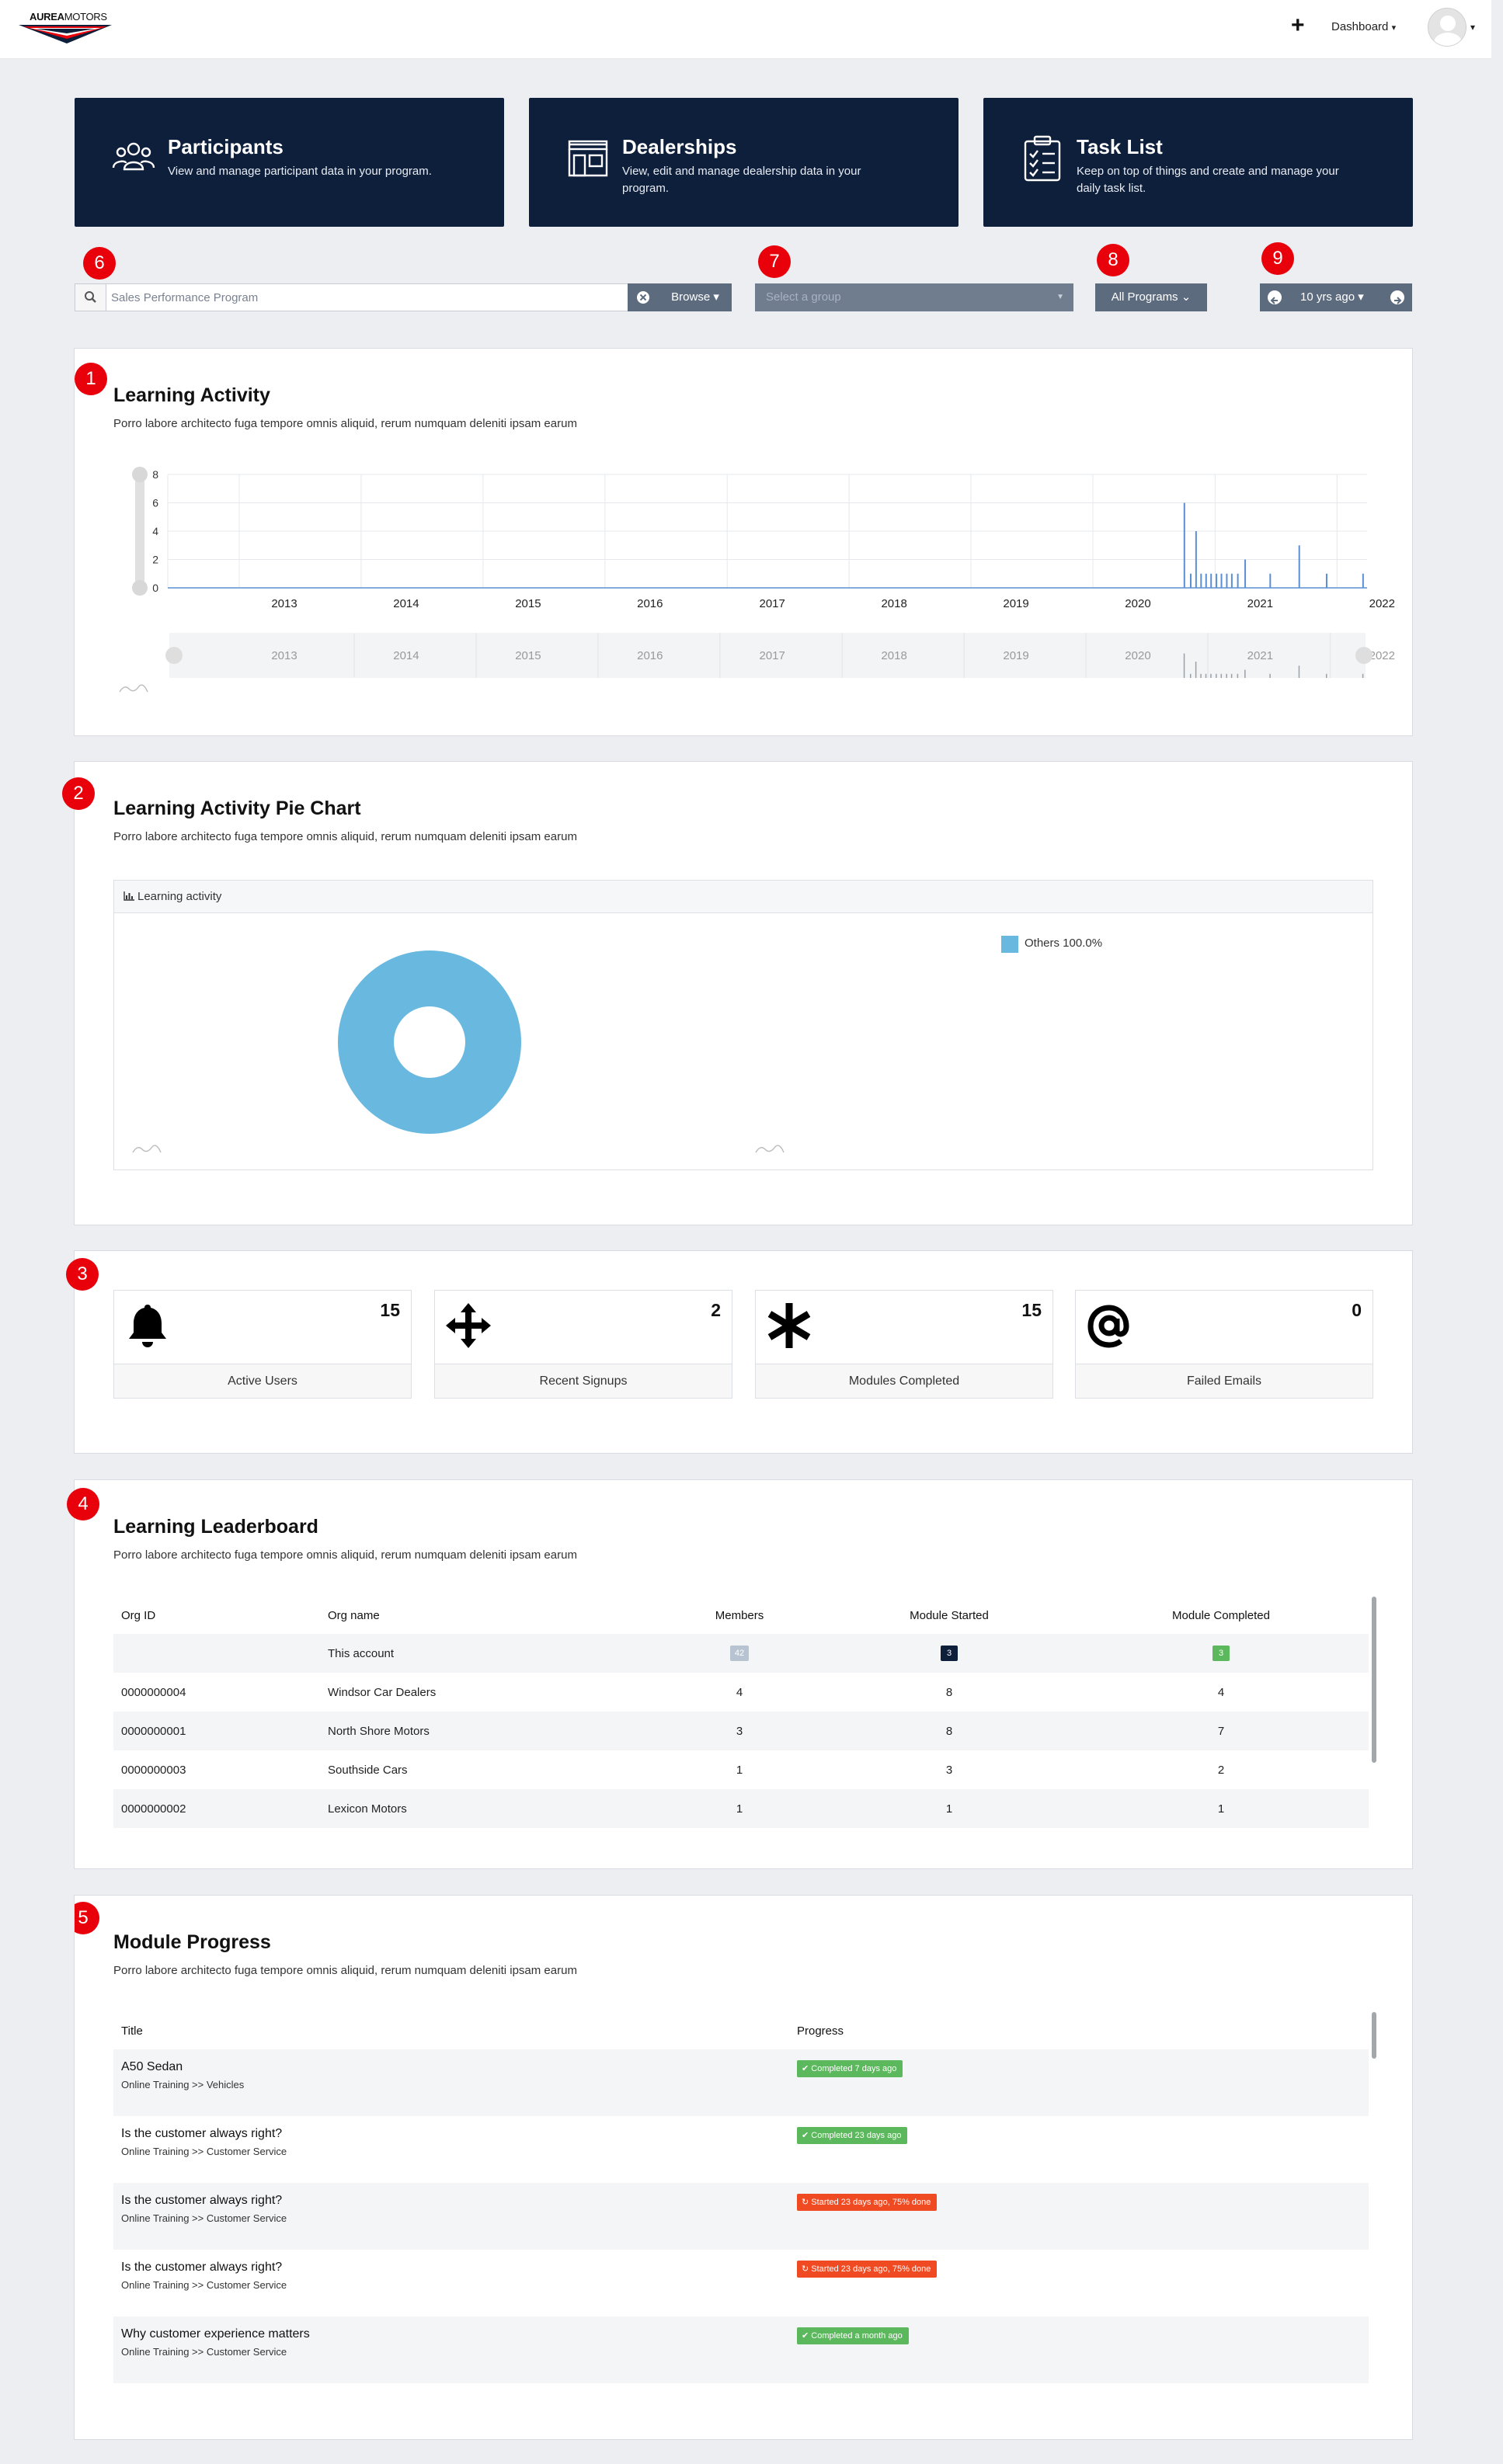 This screenshot has width=1503, height=2464. What do you see at coordinates (741, 1809) in the screenshot?
I see `table-row: 0000000002 Lexicon Motors 1 1 1` at bounding box center [741, 1809].